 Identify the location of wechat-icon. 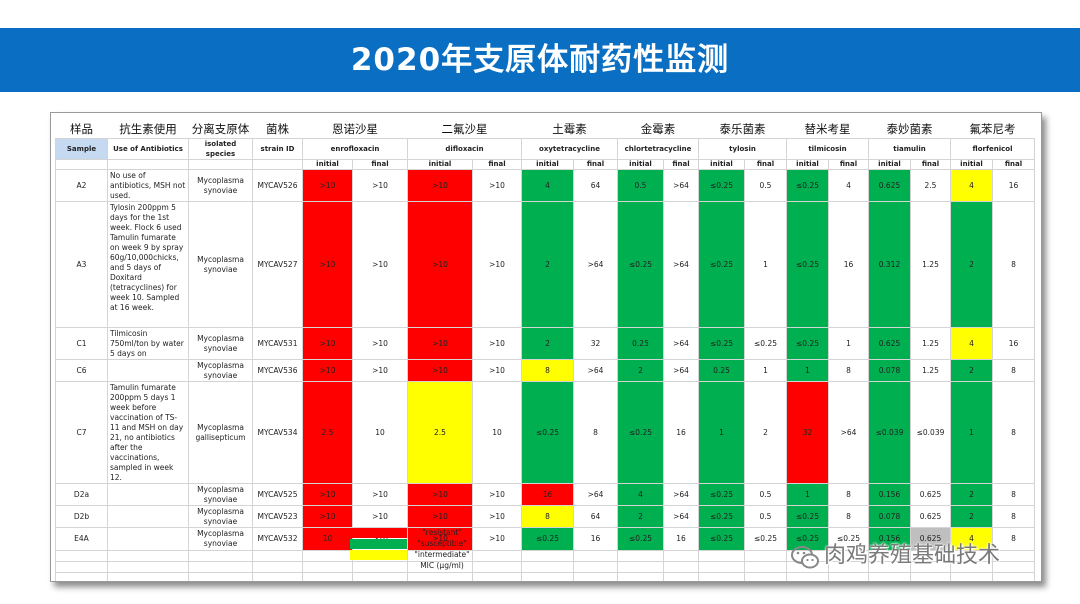
(805, 557).